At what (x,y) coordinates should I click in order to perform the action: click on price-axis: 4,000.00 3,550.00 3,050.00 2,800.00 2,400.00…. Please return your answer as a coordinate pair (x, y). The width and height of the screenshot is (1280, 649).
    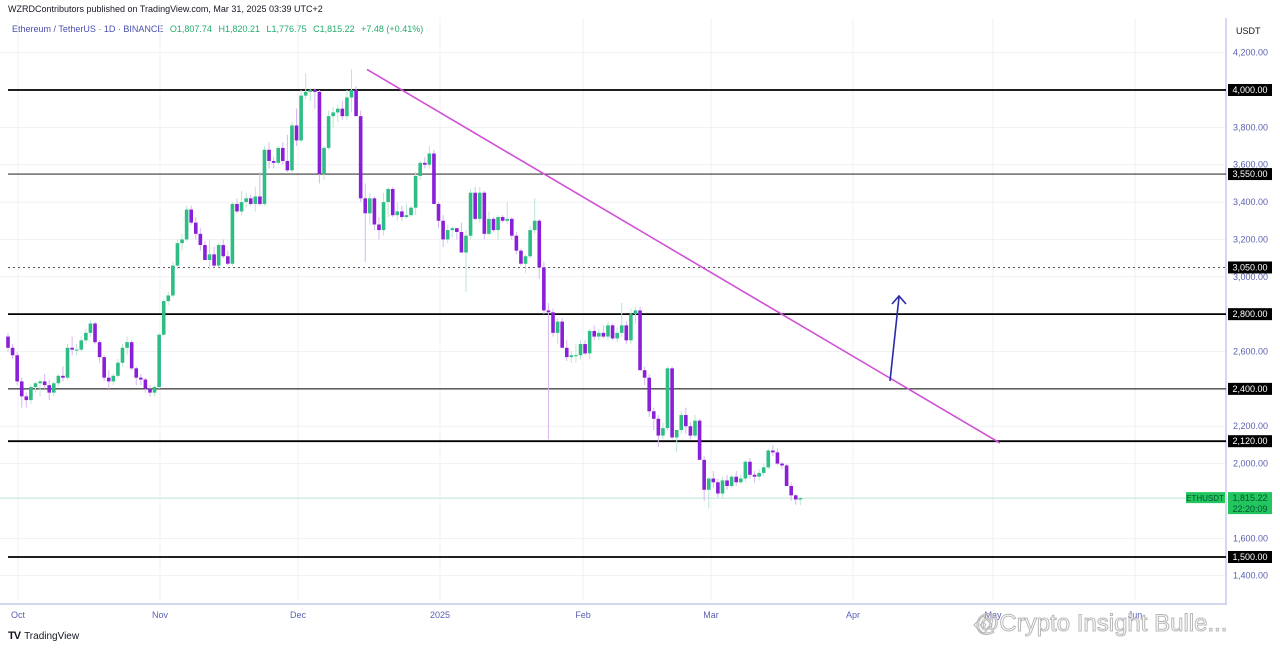
    Looking at the image, I should click on (1229, 314).